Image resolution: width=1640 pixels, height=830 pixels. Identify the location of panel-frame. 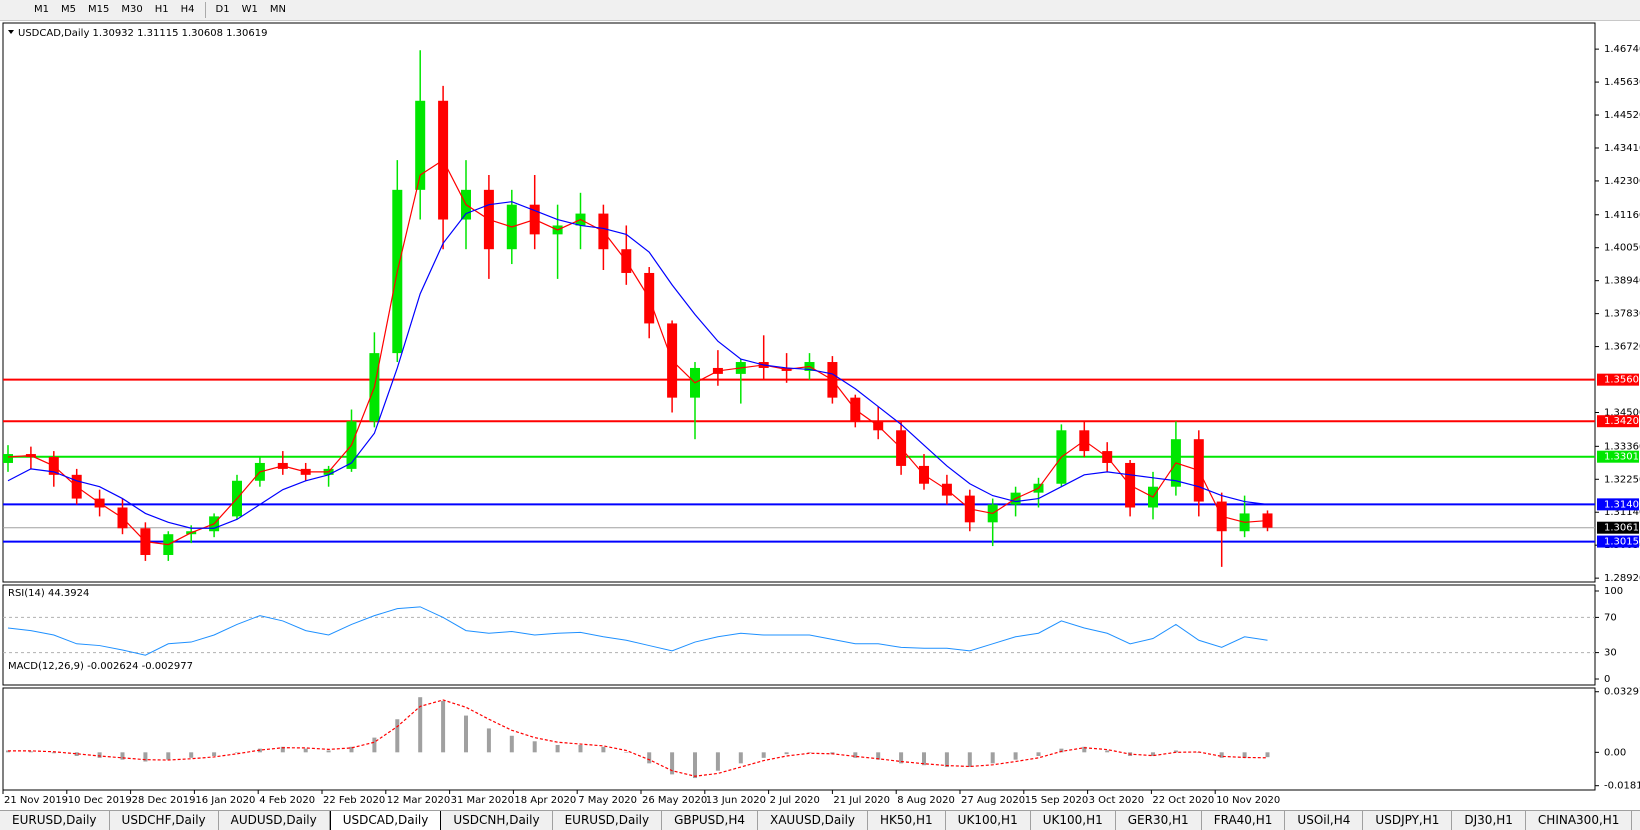
(799, 635).